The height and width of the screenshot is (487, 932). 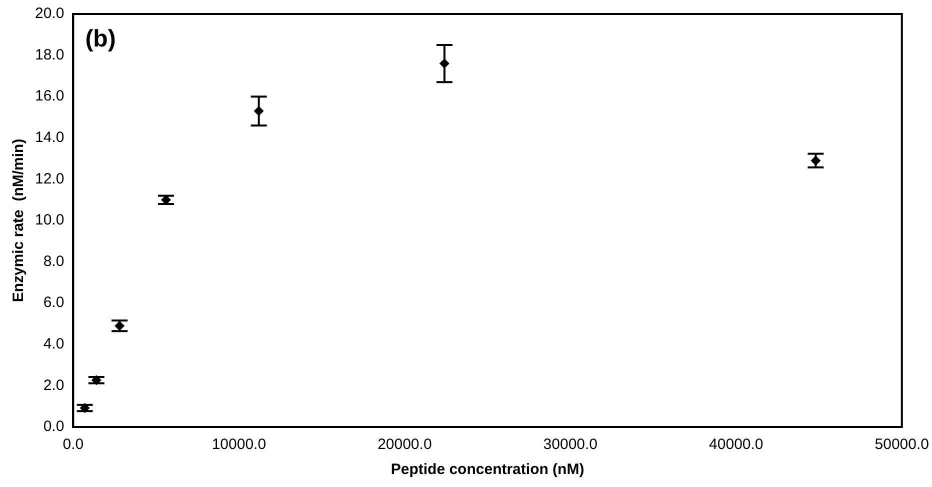 What do you see at coordinates (53, 303) in the screenshot?
I see `y-tick-label: 6.0` at bounding box center [53, 303].